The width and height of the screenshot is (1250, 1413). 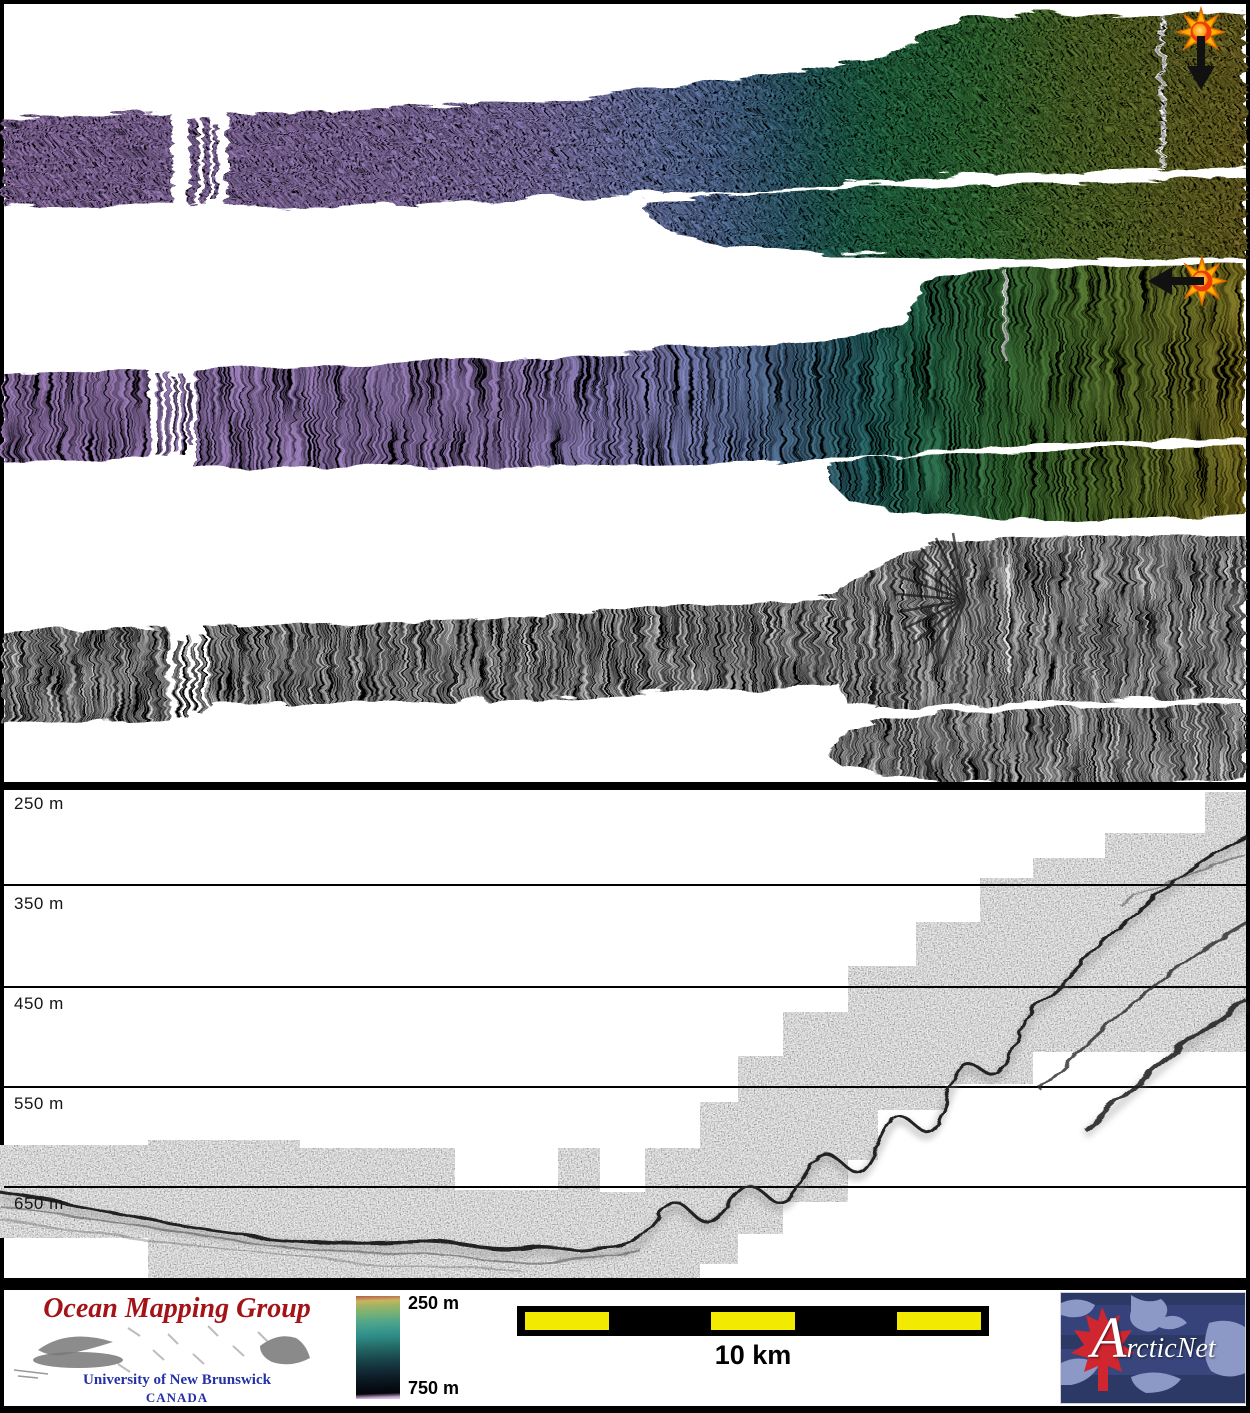 I want to click on omg-subtitle: University of New Brunswick, so click(x=177, y=1380).